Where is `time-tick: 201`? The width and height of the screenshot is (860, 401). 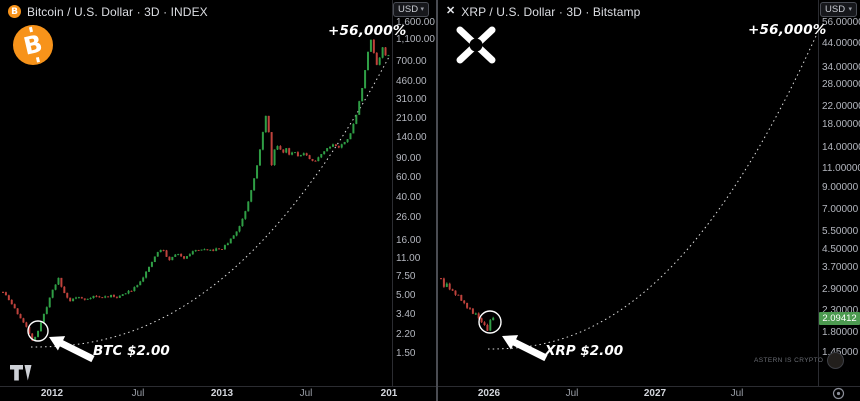
time-tick: 201 is located at coordinates (389, 393).